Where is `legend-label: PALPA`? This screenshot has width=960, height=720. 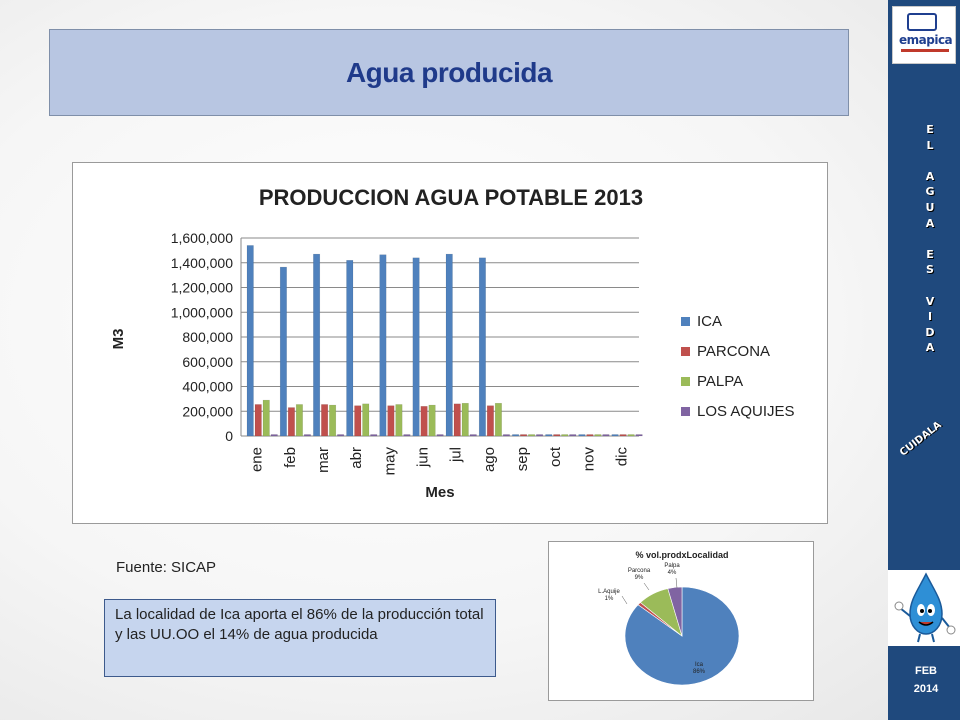
legend-label: PALPA is located at coordinates (720, 381).